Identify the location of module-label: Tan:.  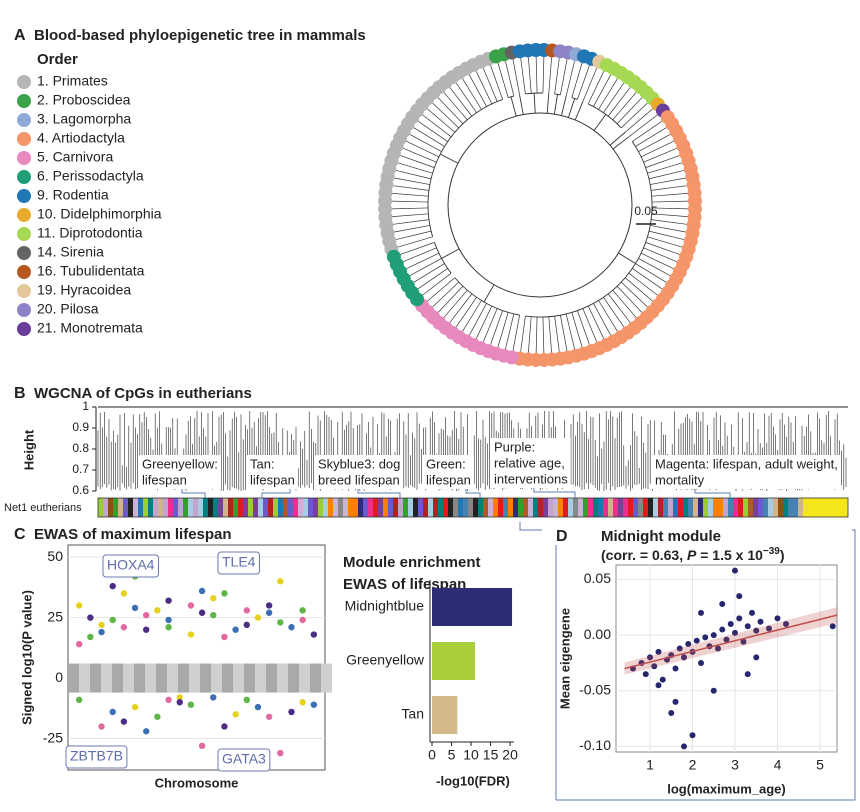
(262, 463).